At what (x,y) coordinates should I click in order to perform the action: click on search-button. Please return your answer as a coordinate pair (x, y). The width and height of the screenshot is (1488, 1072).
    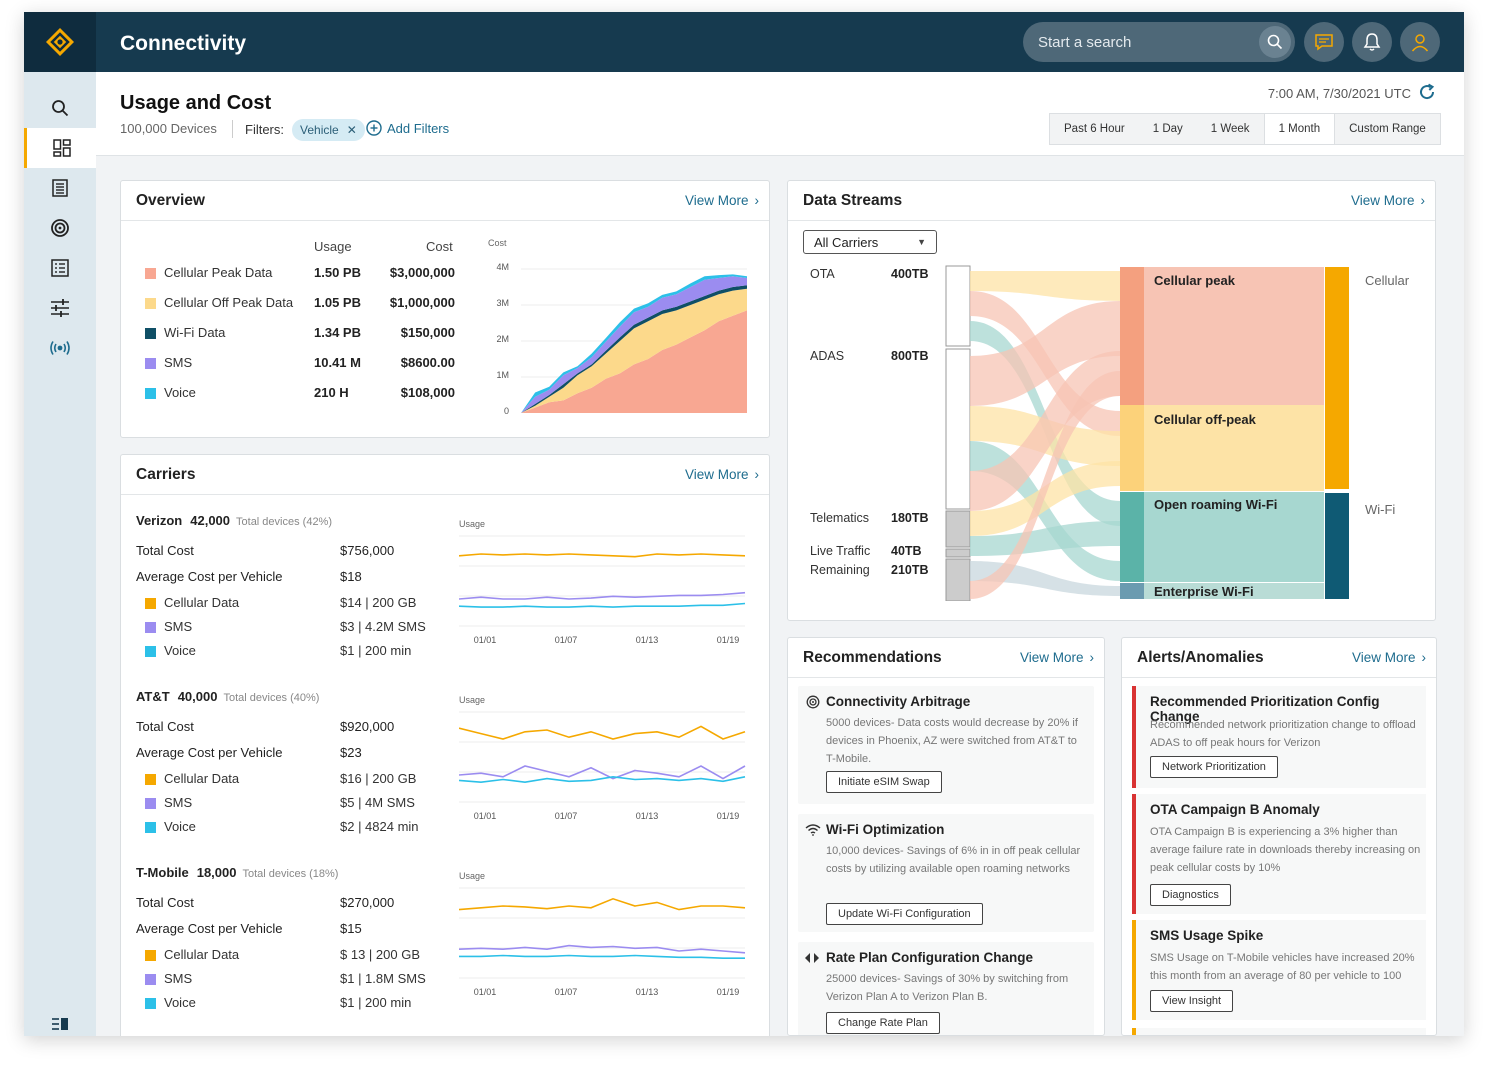
    Looking at the image, I should click on (1275, 42).